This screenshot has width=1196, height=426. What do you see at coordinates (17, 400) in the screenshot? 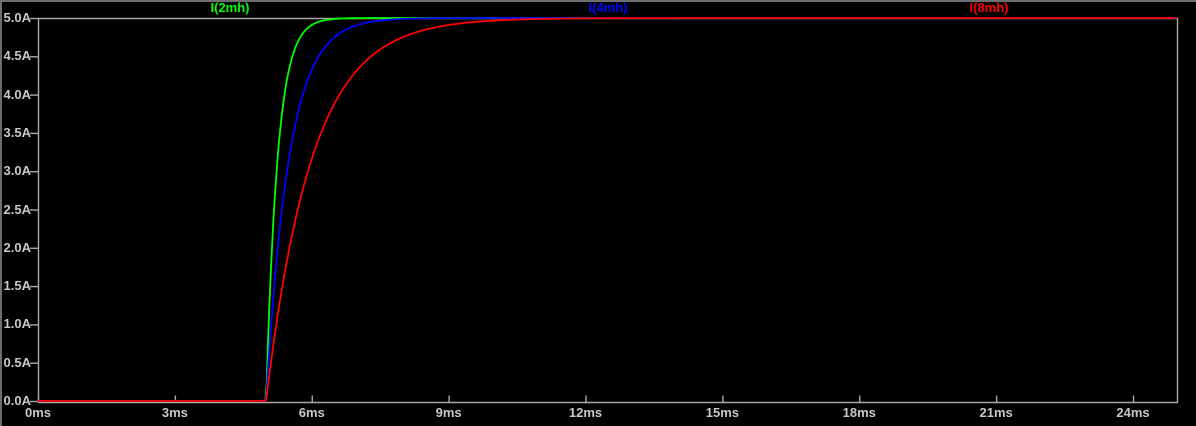
I see `y-tick-label: 0.0A` at bounding box center [17, 400].